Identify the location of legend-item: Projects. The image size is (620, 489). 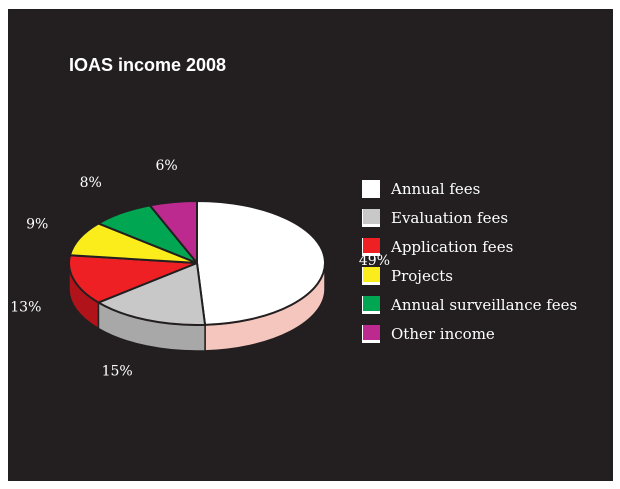
(469, 275).